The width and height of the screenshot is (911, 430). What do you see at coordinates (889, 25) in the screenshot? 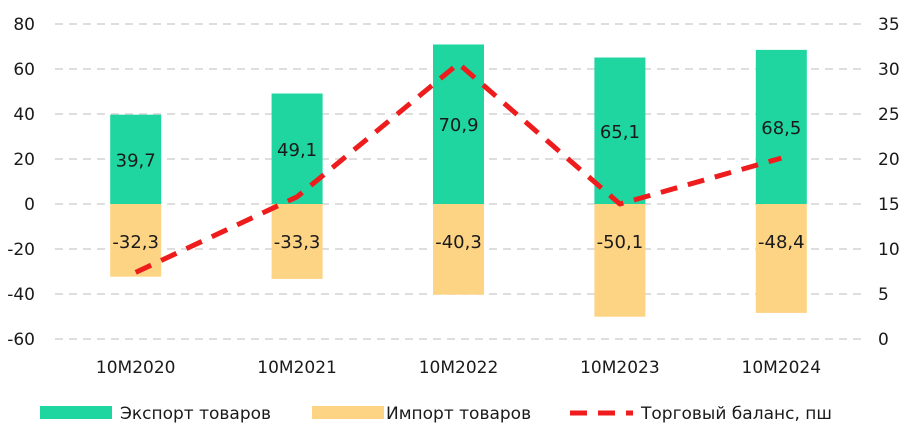
I see `y-right-tick-label: 35` at bounding box center [889, 25].